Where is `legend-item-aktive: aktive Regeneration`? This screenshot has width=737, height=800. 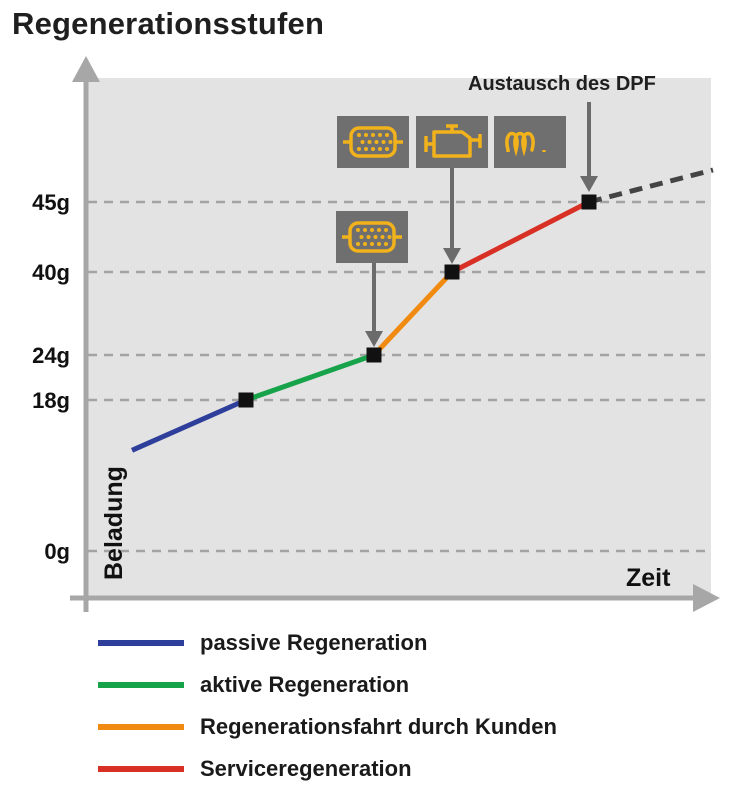 legend-item-aktive: aktive Regeneration is located at coordinates (327, 685).